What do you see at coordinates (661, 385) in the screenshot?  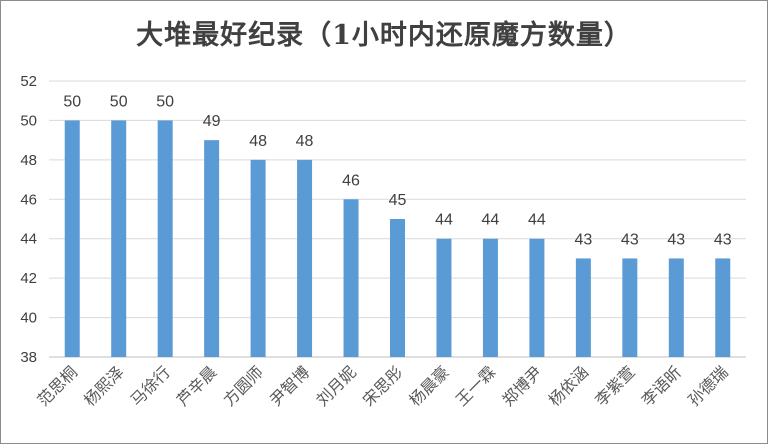 I see `x-tick-label: 李语昕` at bounding box center [661, 385].